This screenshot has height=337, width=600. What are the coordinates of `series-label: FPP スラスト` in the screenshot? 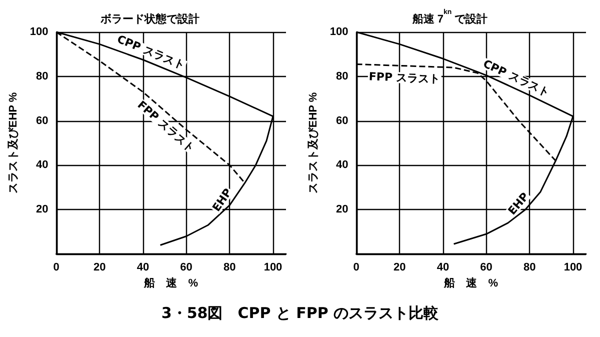 It's located at (404, 78).